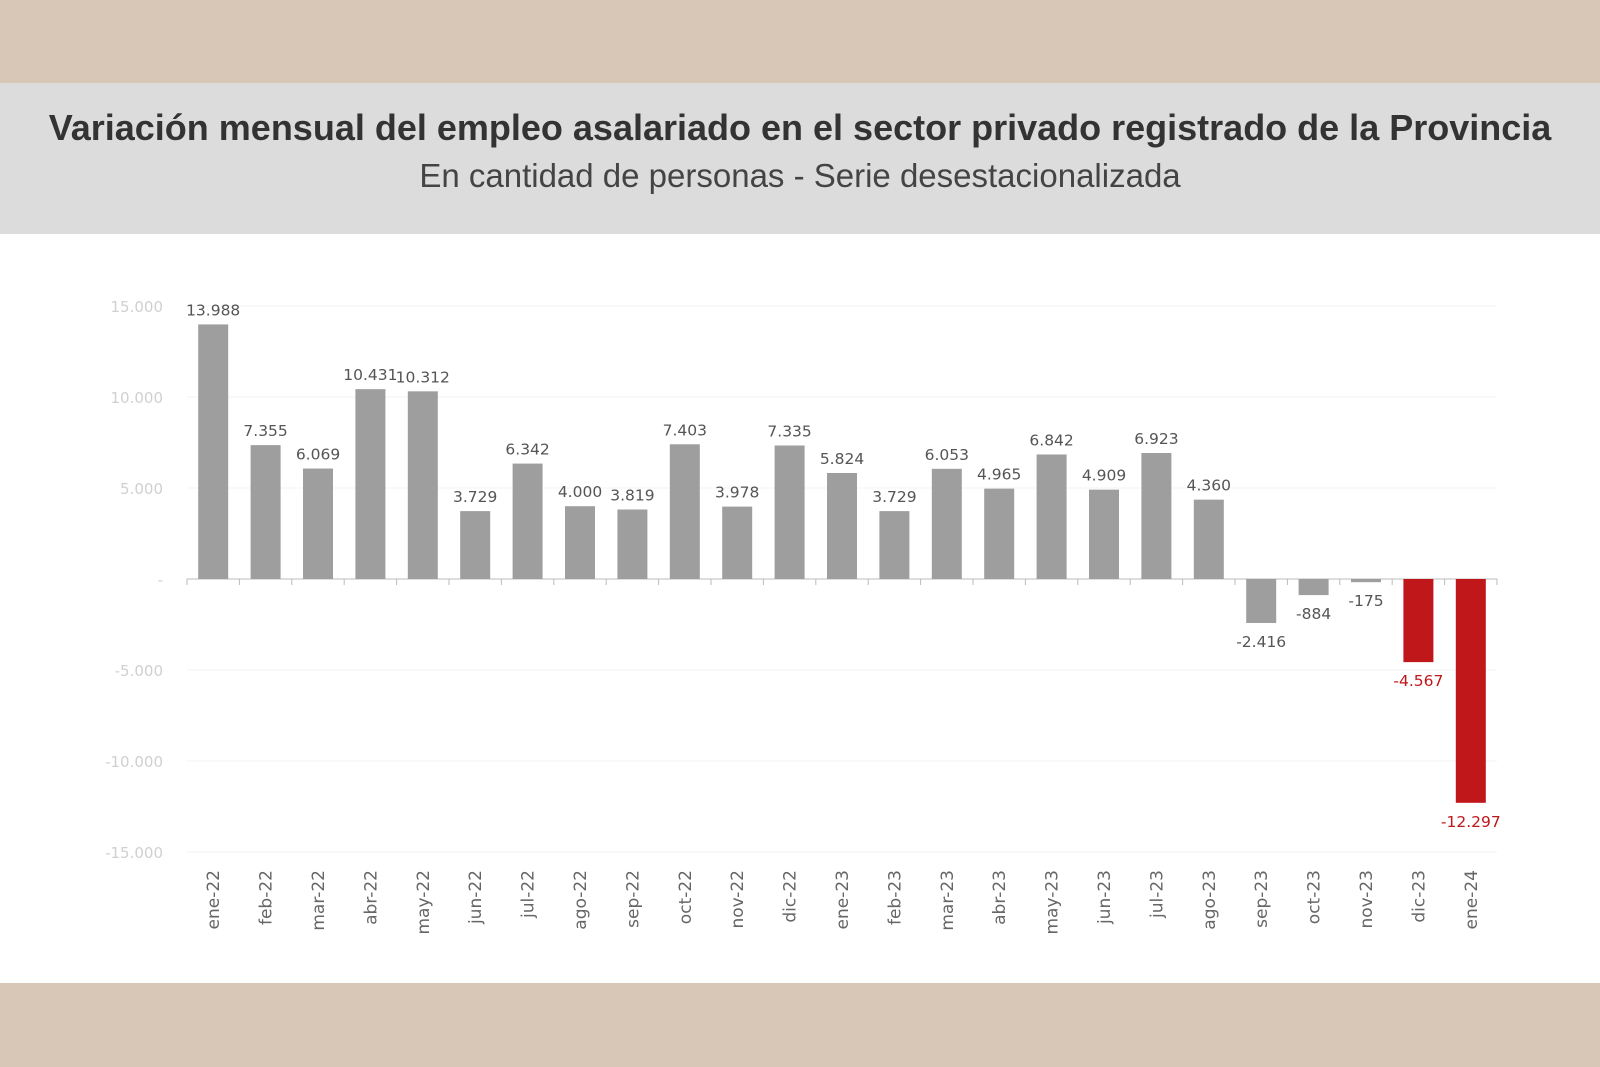  I want to click on data-label: 5.824, so click(842, 459).